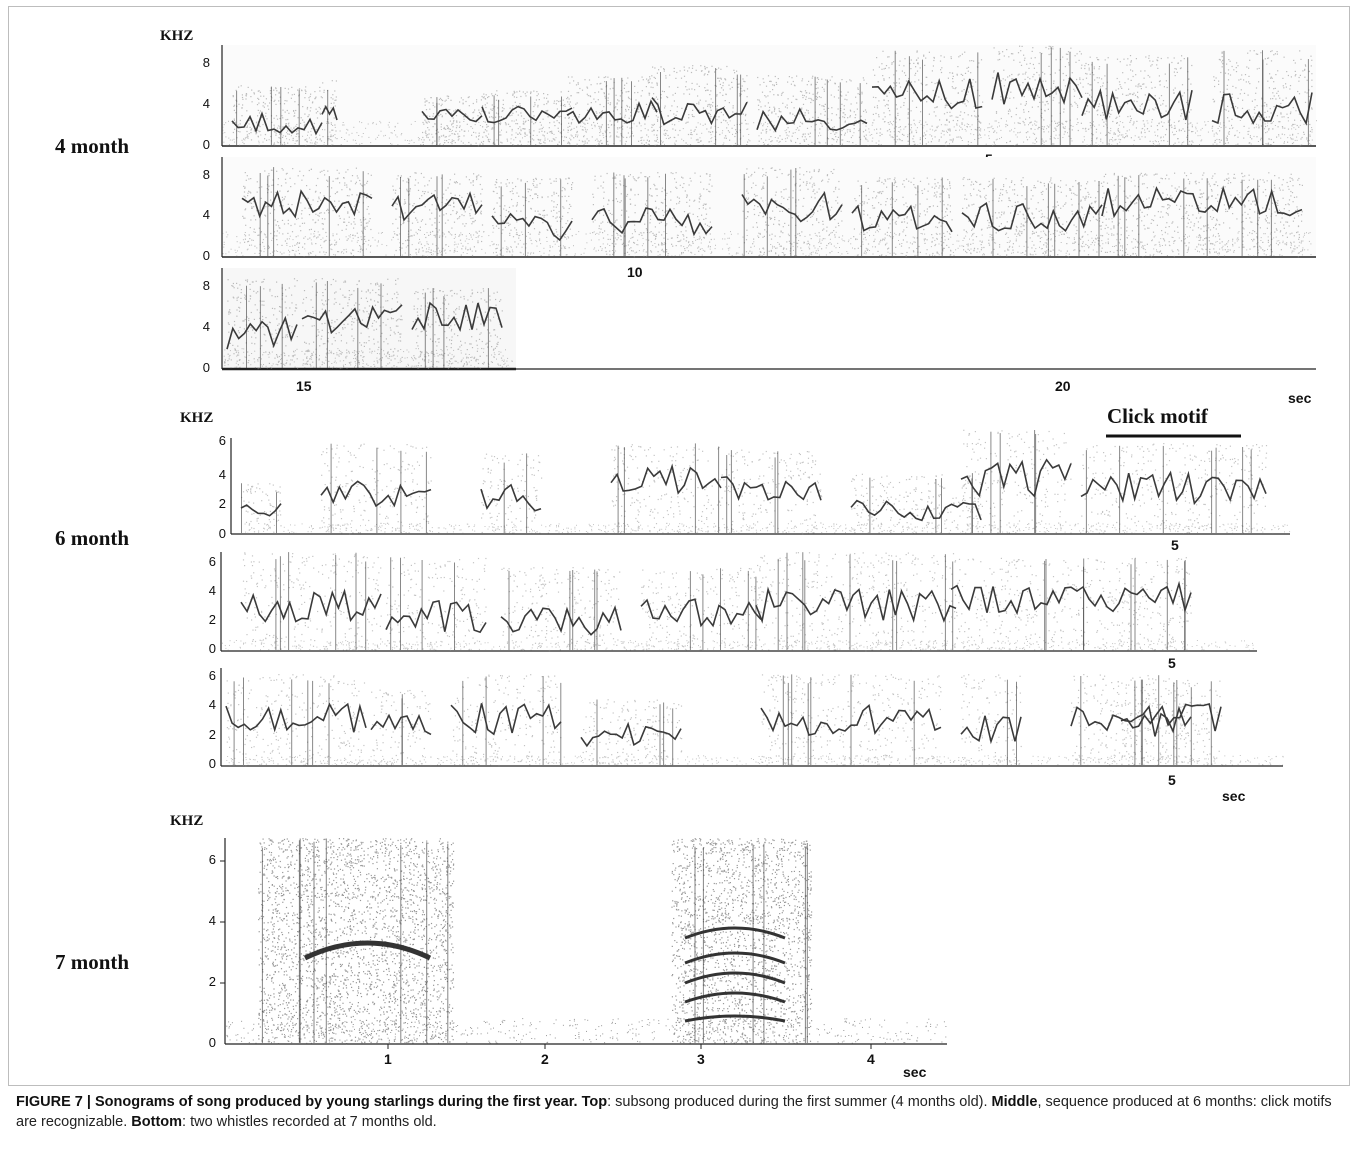 Image resolution: width=1358 pixels, height=1161 pixels. Describe the element at coordinates (92, 538) in the screenshot. I see `panel-label-6-month: 6 month` at that location.